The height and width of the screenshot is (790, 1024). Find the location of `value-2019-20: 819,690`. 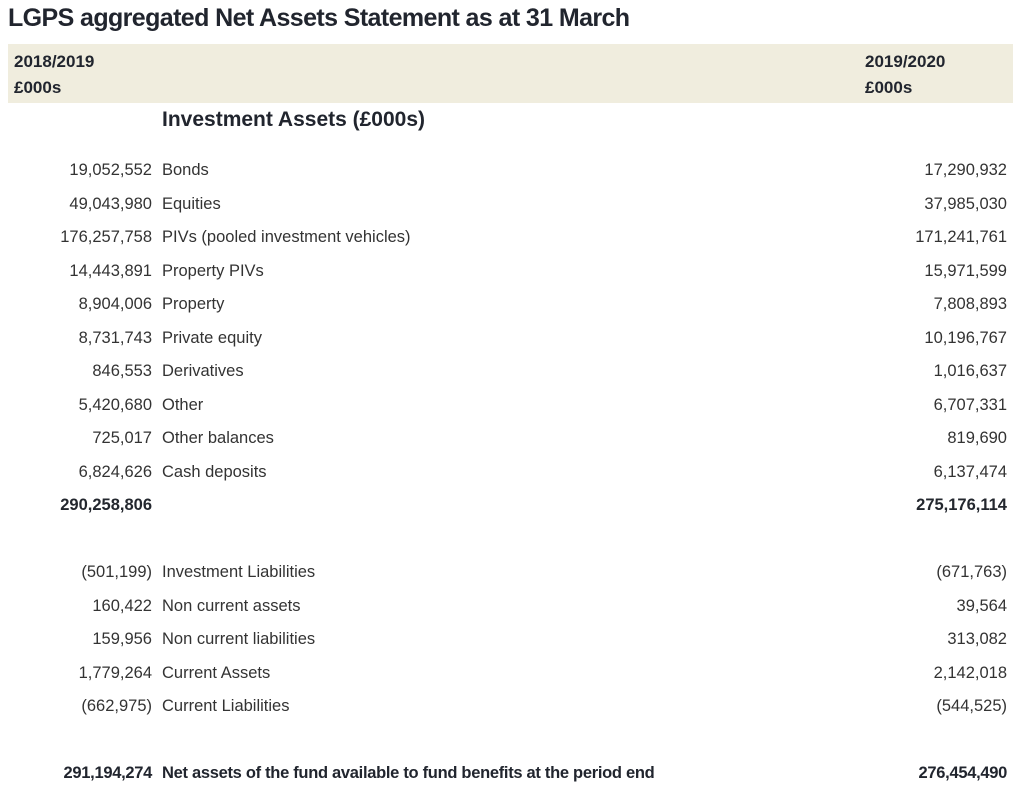

value-2019-20: 819,690 is located at coordinates (977, 438).